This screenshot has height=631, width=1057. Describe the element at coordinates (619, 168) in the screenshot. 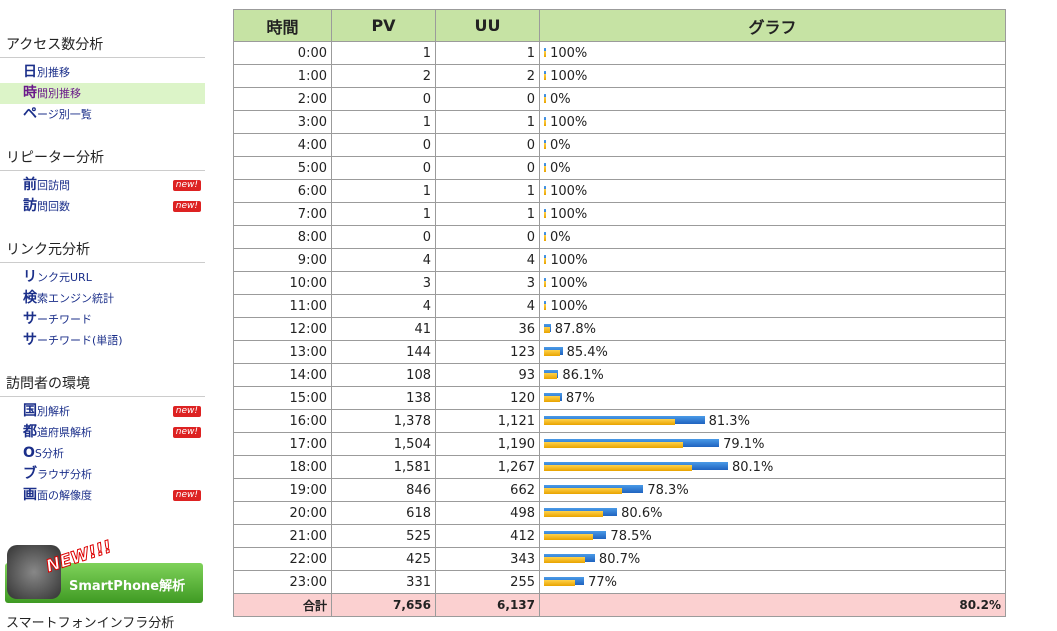

I see `data-row: 5:00 0 0 0%` at that location.